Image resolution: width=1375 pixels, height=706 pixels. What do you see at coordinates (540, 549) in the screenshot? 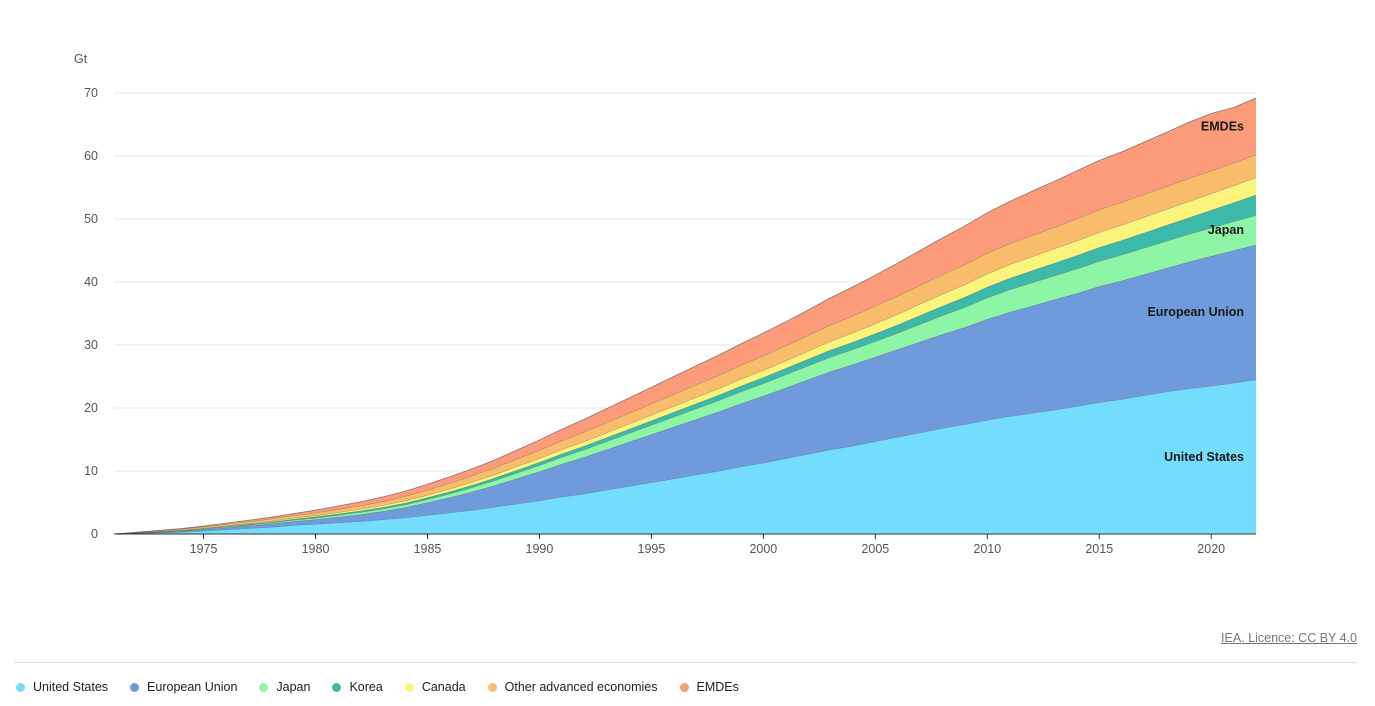
I see `x-tick-label: 1990` at bounding box center [540, 549].